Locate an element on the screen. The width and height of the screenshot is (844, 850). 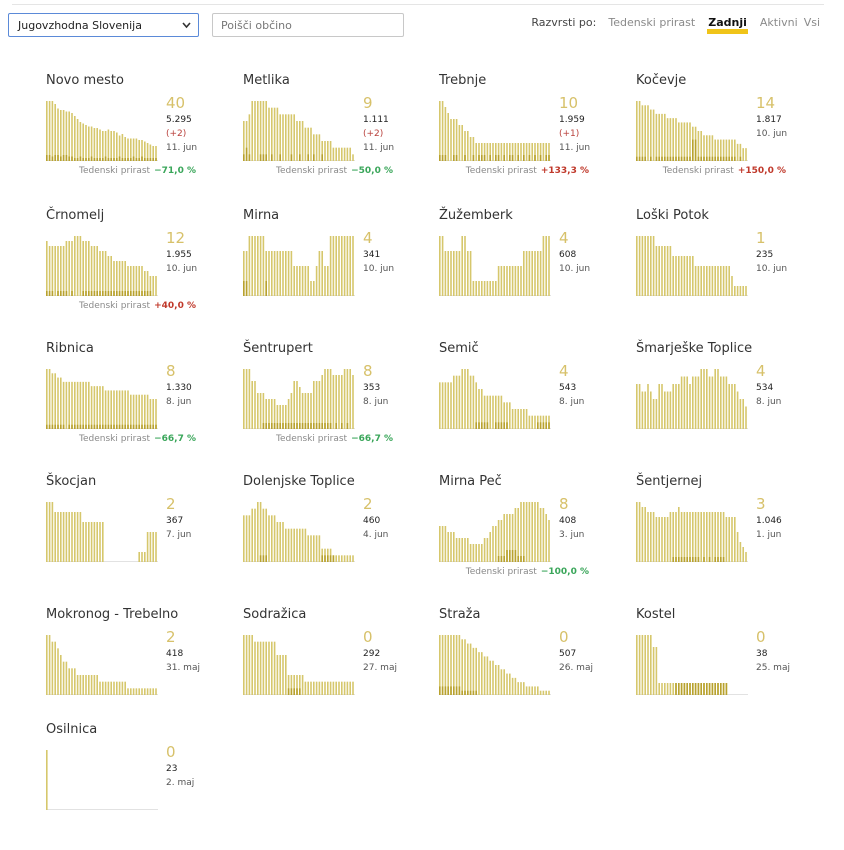
sort-option-weekly: Tedenski prirast is located at coordinates (652, 22).